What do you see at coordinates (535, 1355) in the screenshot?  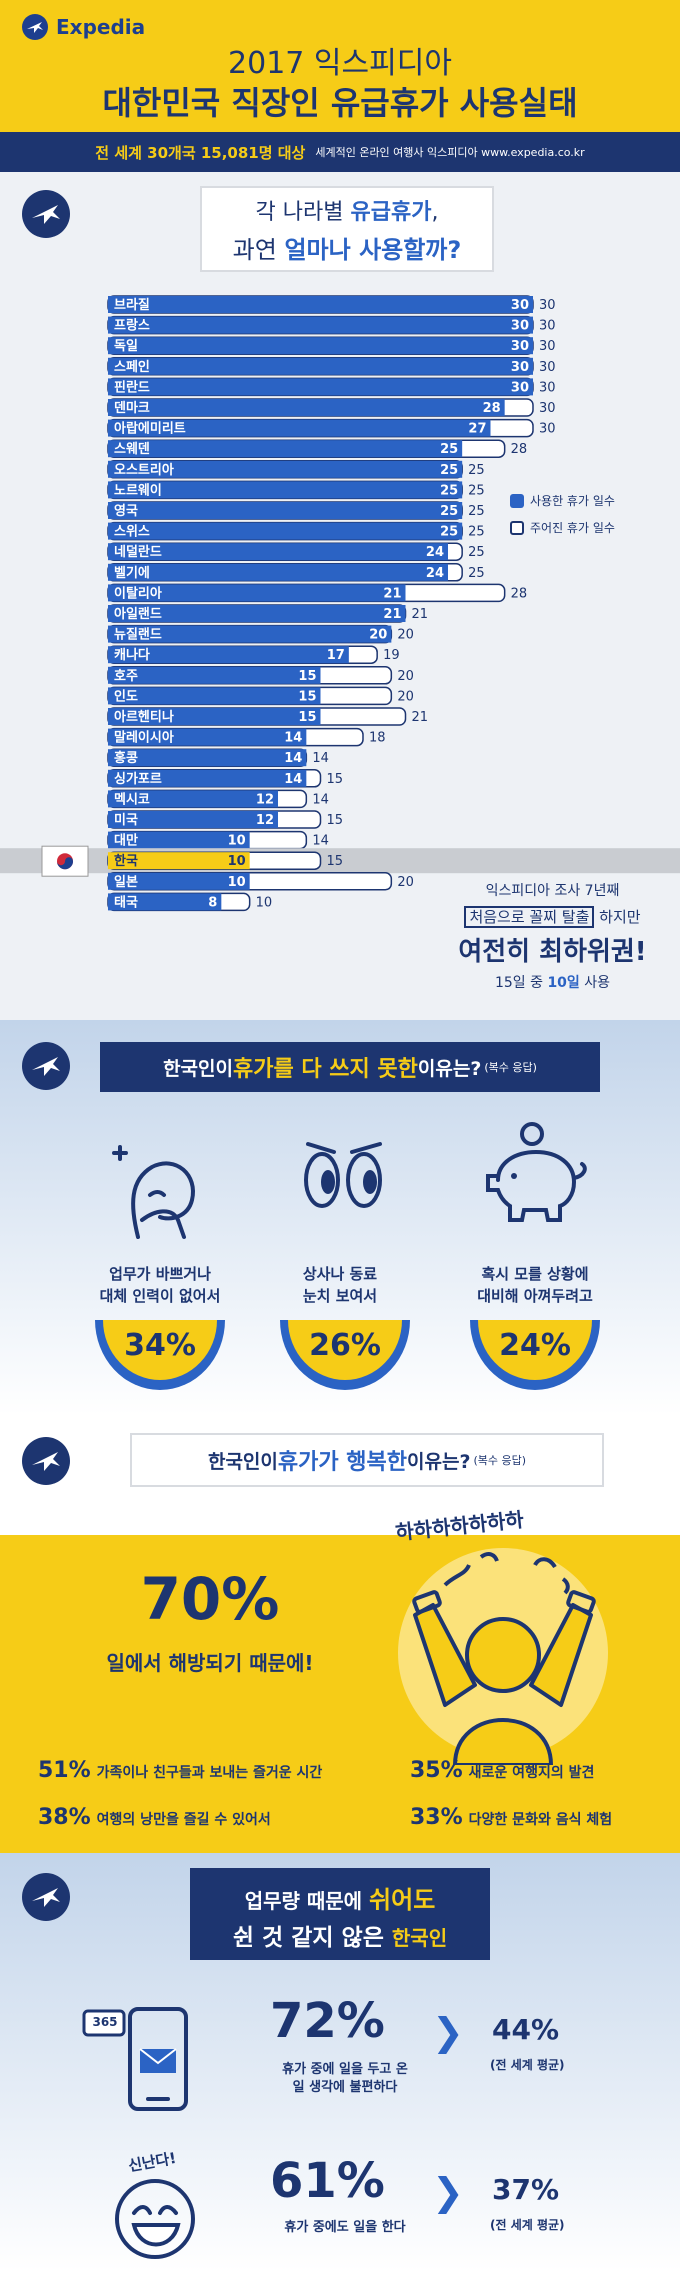 I see `reason-3-disc` at bounding box center [535, 1355].